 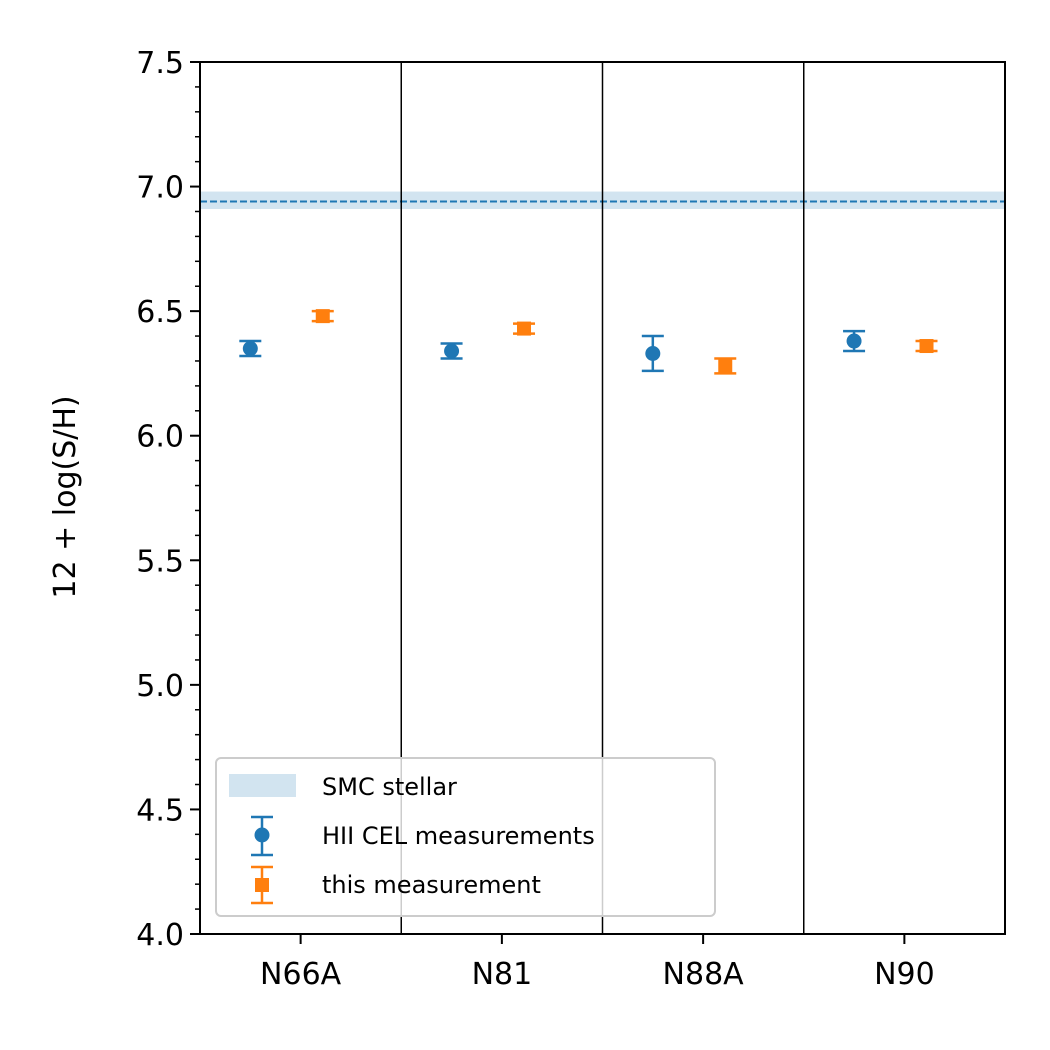 What do you see at coordinates (502, 974) in the screenshot?
I see `x-tick-label: N81` at bounding box center [502, 974].